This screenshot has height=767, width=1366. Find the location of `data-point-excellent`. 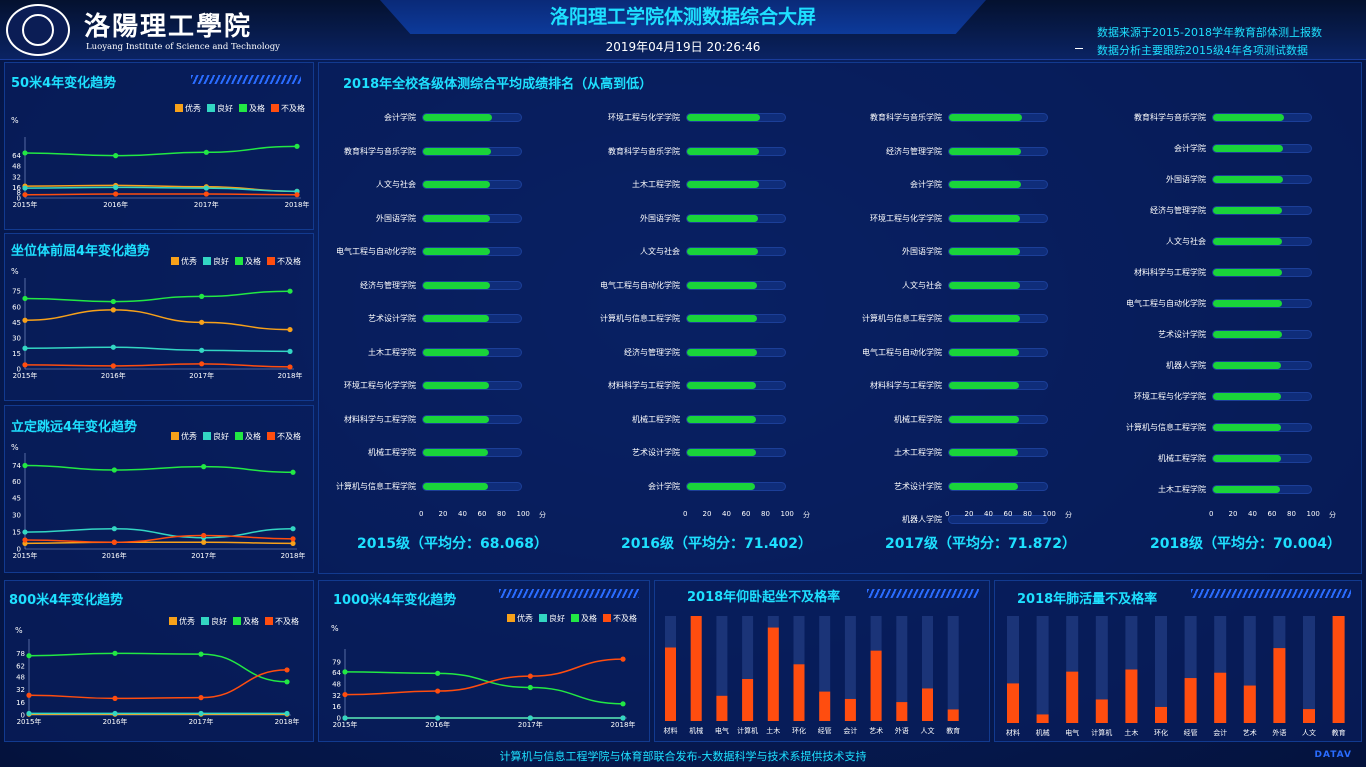

data-point-excellent is located at coordinates (113, 310).